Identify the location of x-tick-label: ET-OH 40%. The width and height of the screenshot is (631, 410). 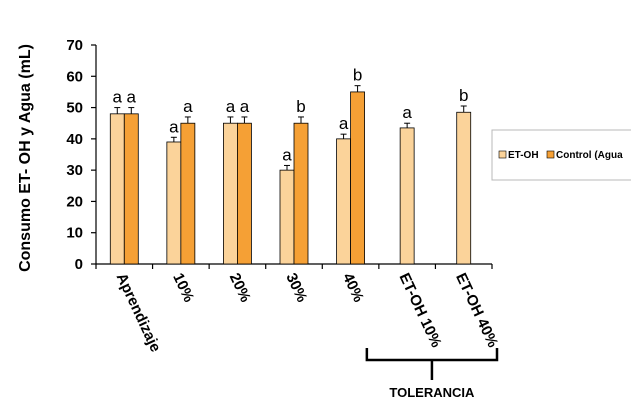
(476, 311).